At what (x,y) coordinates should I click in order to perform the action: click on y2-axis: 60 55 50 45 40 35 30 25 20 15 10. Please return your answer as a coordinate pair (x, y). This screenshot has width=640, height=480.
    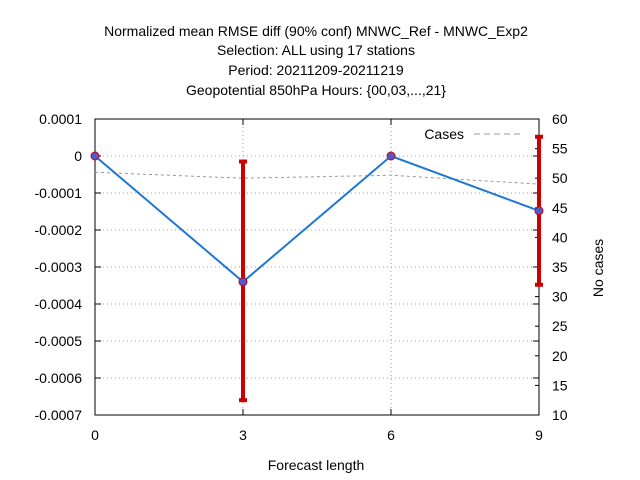
    Looking at the image, I should click on (551, 267).